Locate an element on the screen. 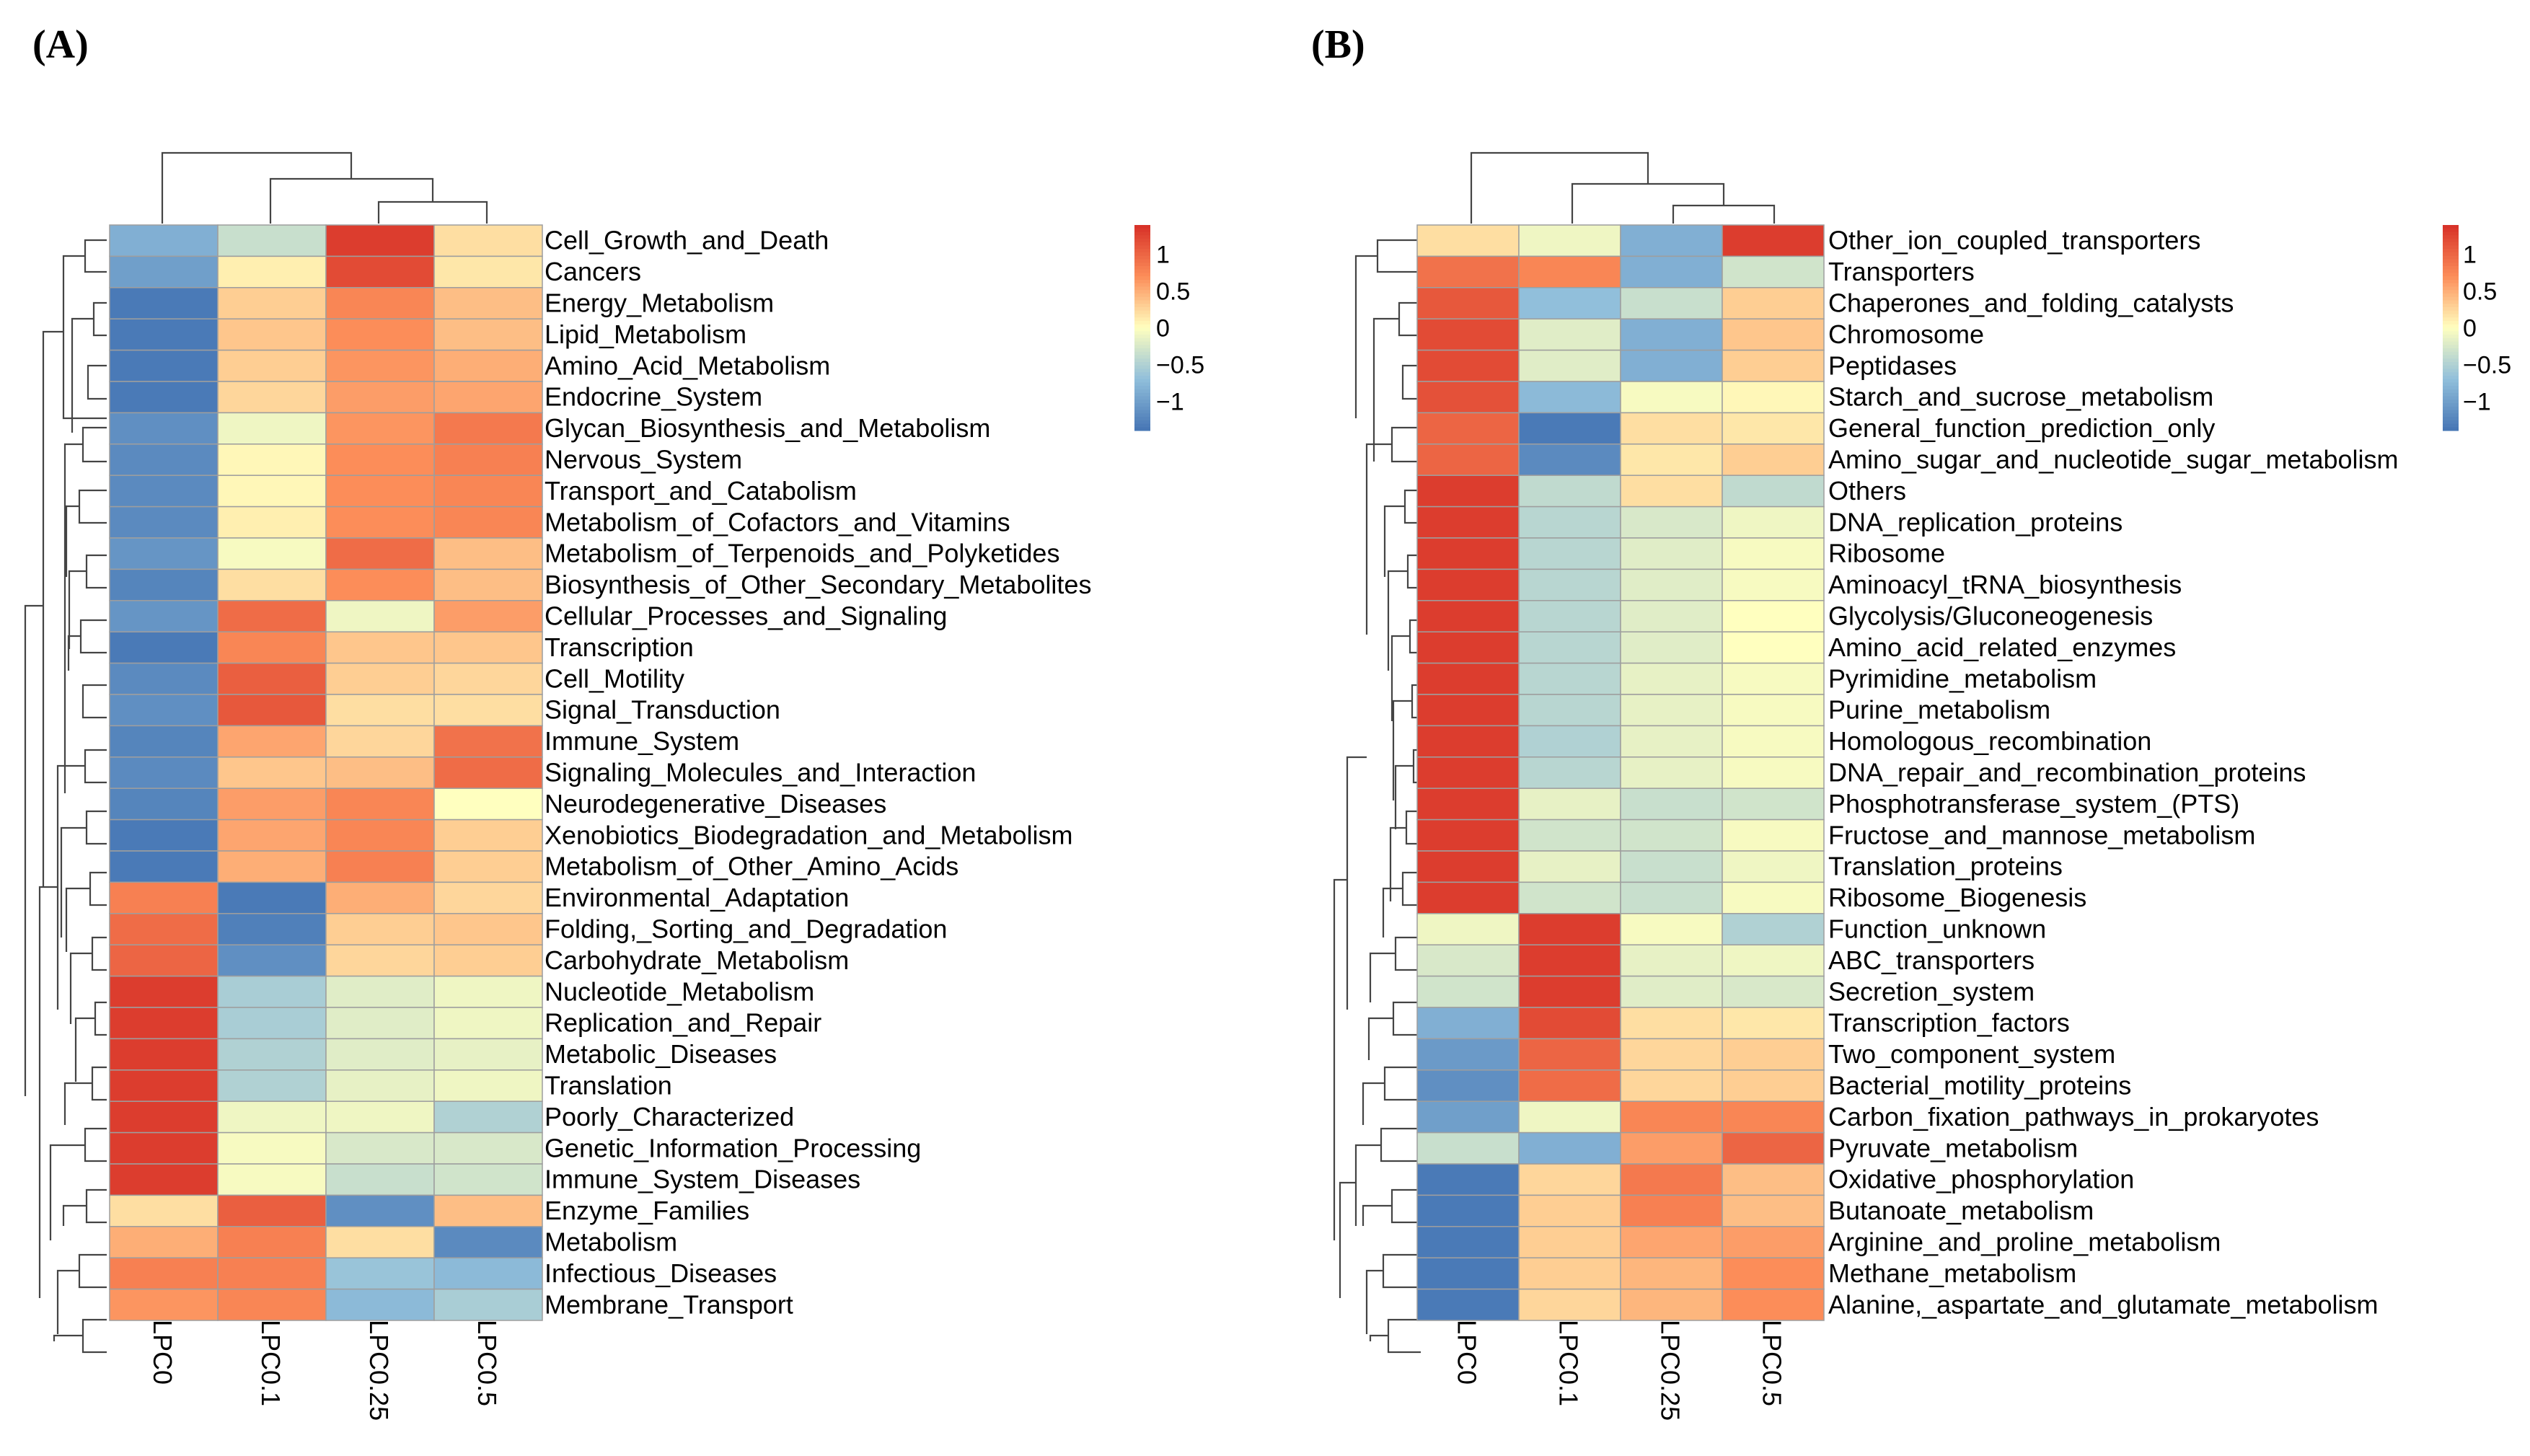 The width and height of the screenshot is (2530, 1456). row-label-pyrimidine-metabolism: Pyrimidine_metabolism is located at coordinates (1962, 678).